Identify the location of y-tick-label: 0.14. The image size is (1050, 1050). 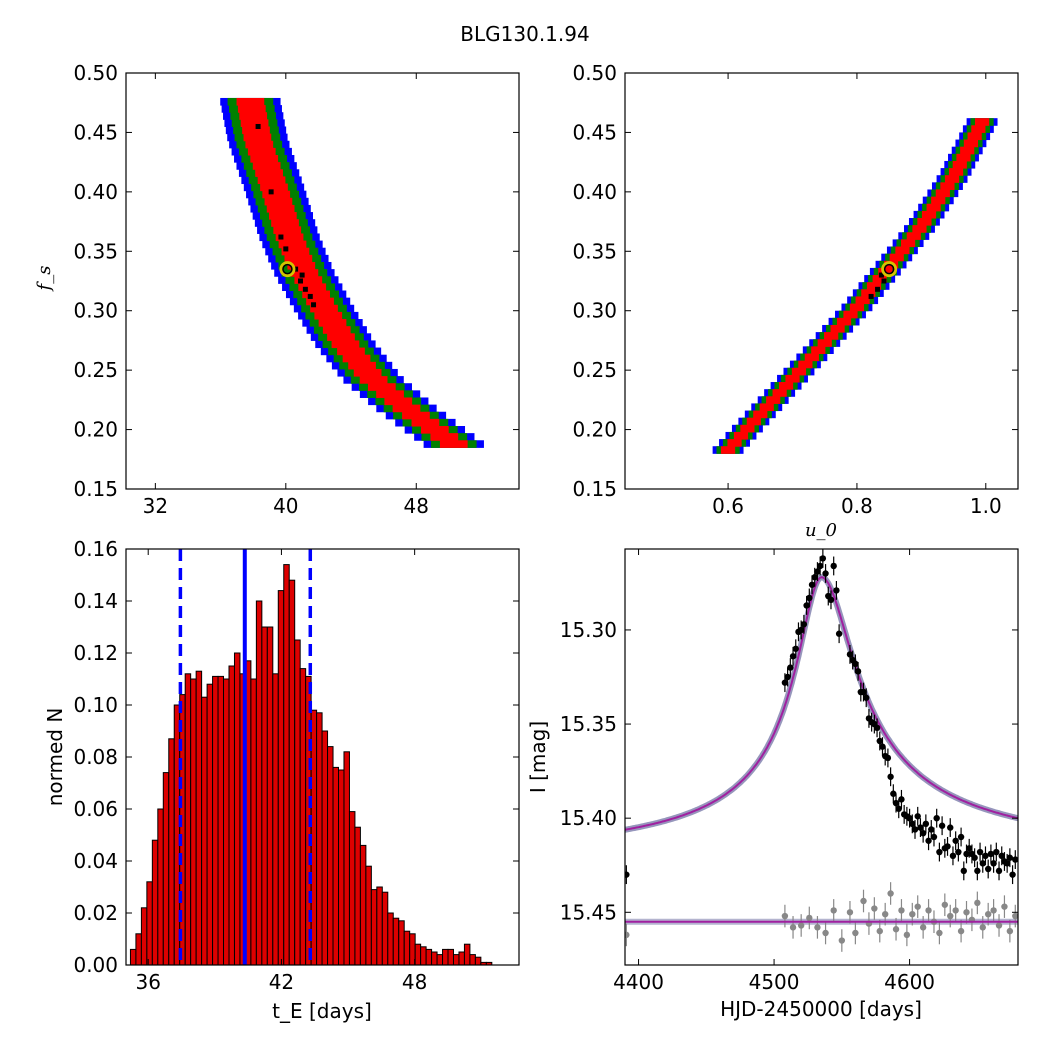
(95, 601).